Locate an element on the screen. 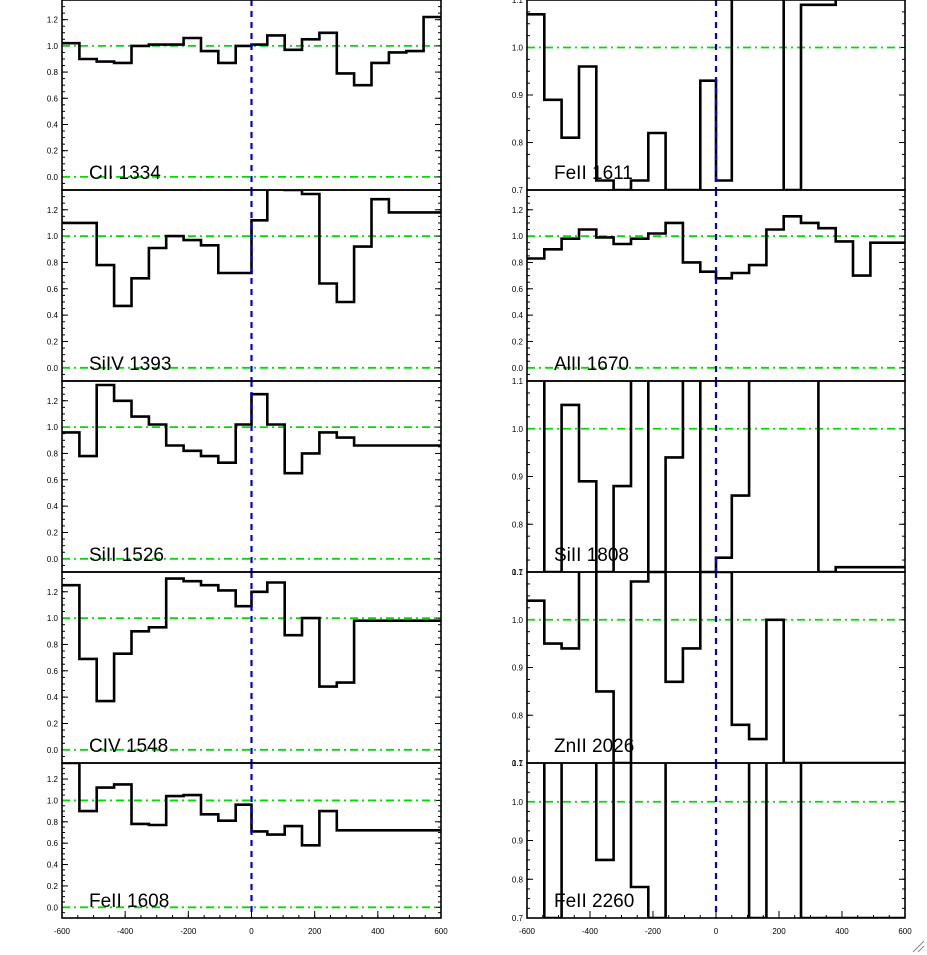  panel-cii-1334: 0.0 0.2 0.4 0.6 0.8 1.0 1.2 CII 1334 is located at coordinates (244, 95).